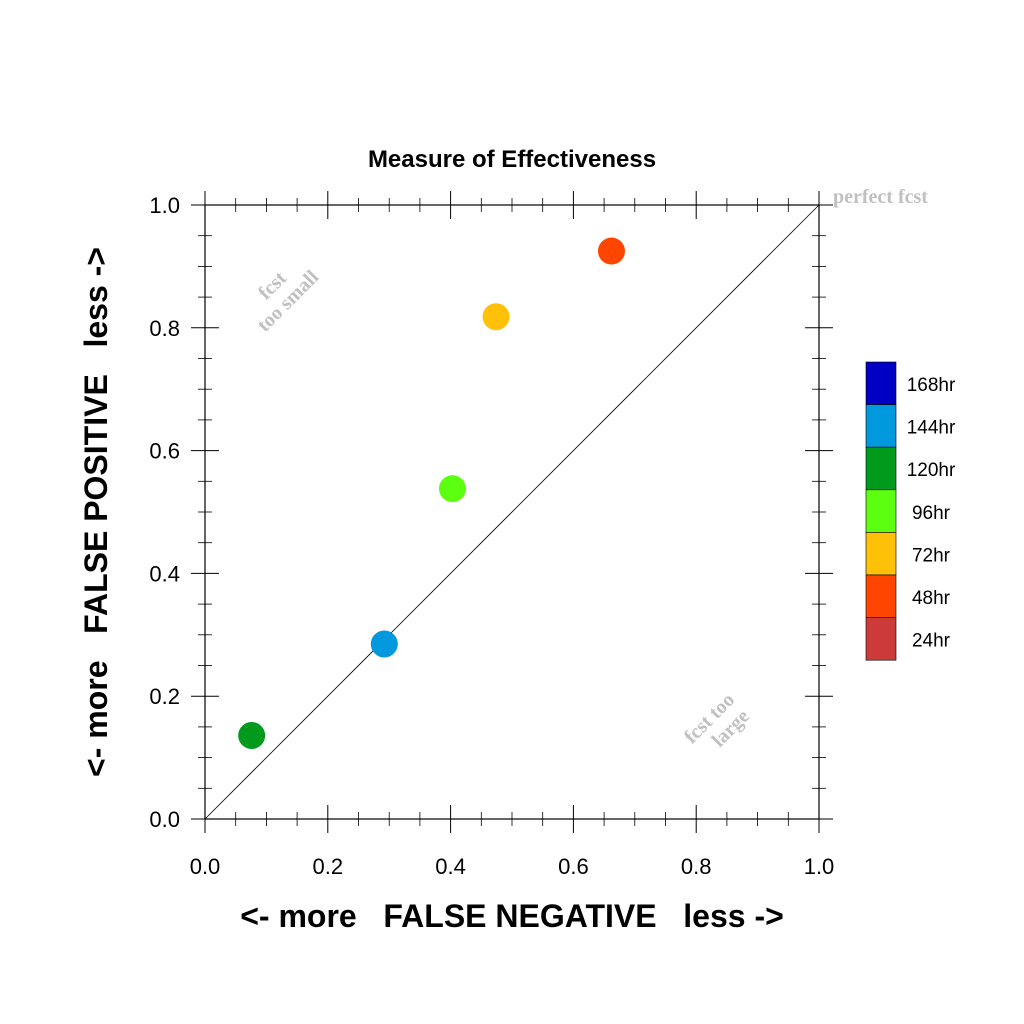  Describe the element at coordinates (611, 251) in the screenshot. I see `data-point-48hr` at that location.